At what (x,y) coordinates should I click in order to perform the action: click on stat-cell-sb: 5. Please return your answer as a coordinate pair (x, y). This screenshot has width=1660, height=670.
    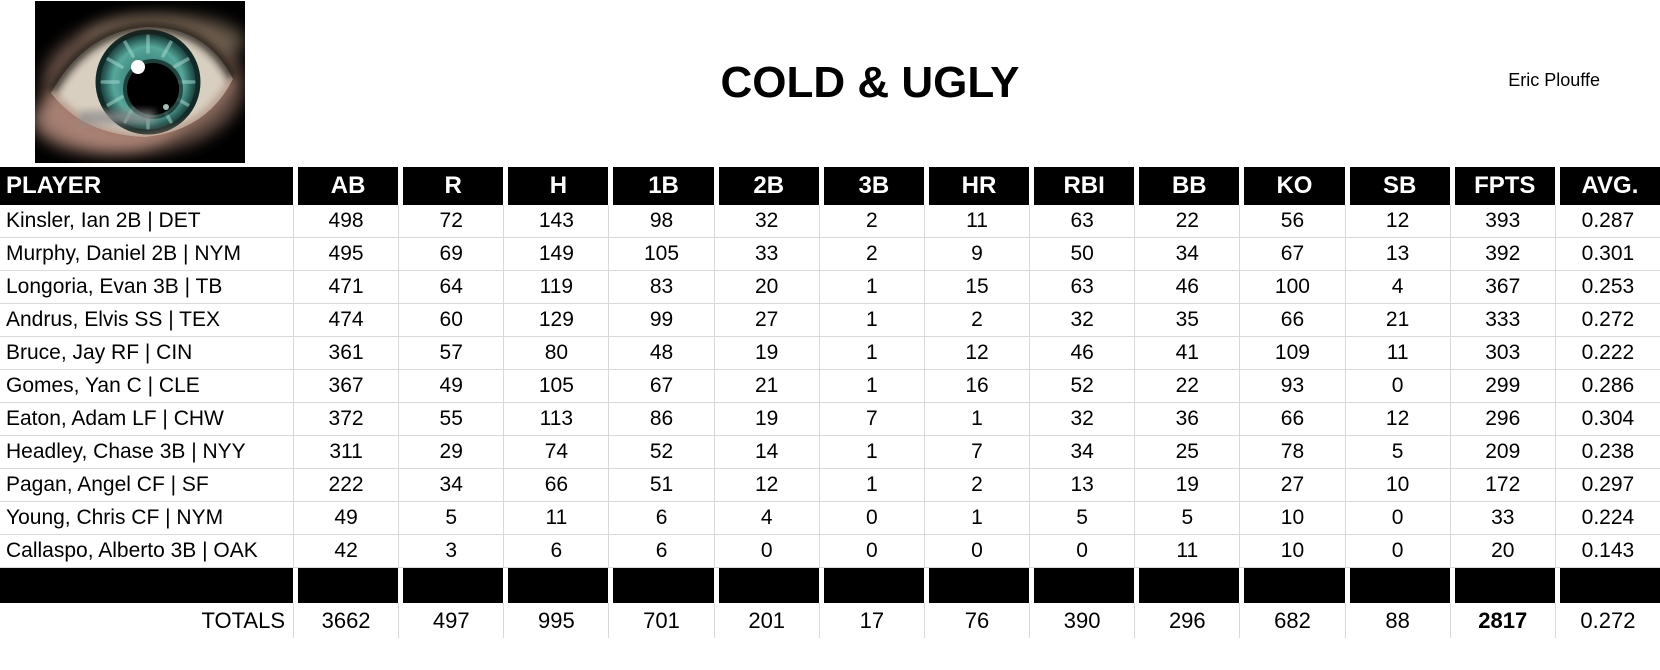
    Looking at the image, I should click on (1397, 452).